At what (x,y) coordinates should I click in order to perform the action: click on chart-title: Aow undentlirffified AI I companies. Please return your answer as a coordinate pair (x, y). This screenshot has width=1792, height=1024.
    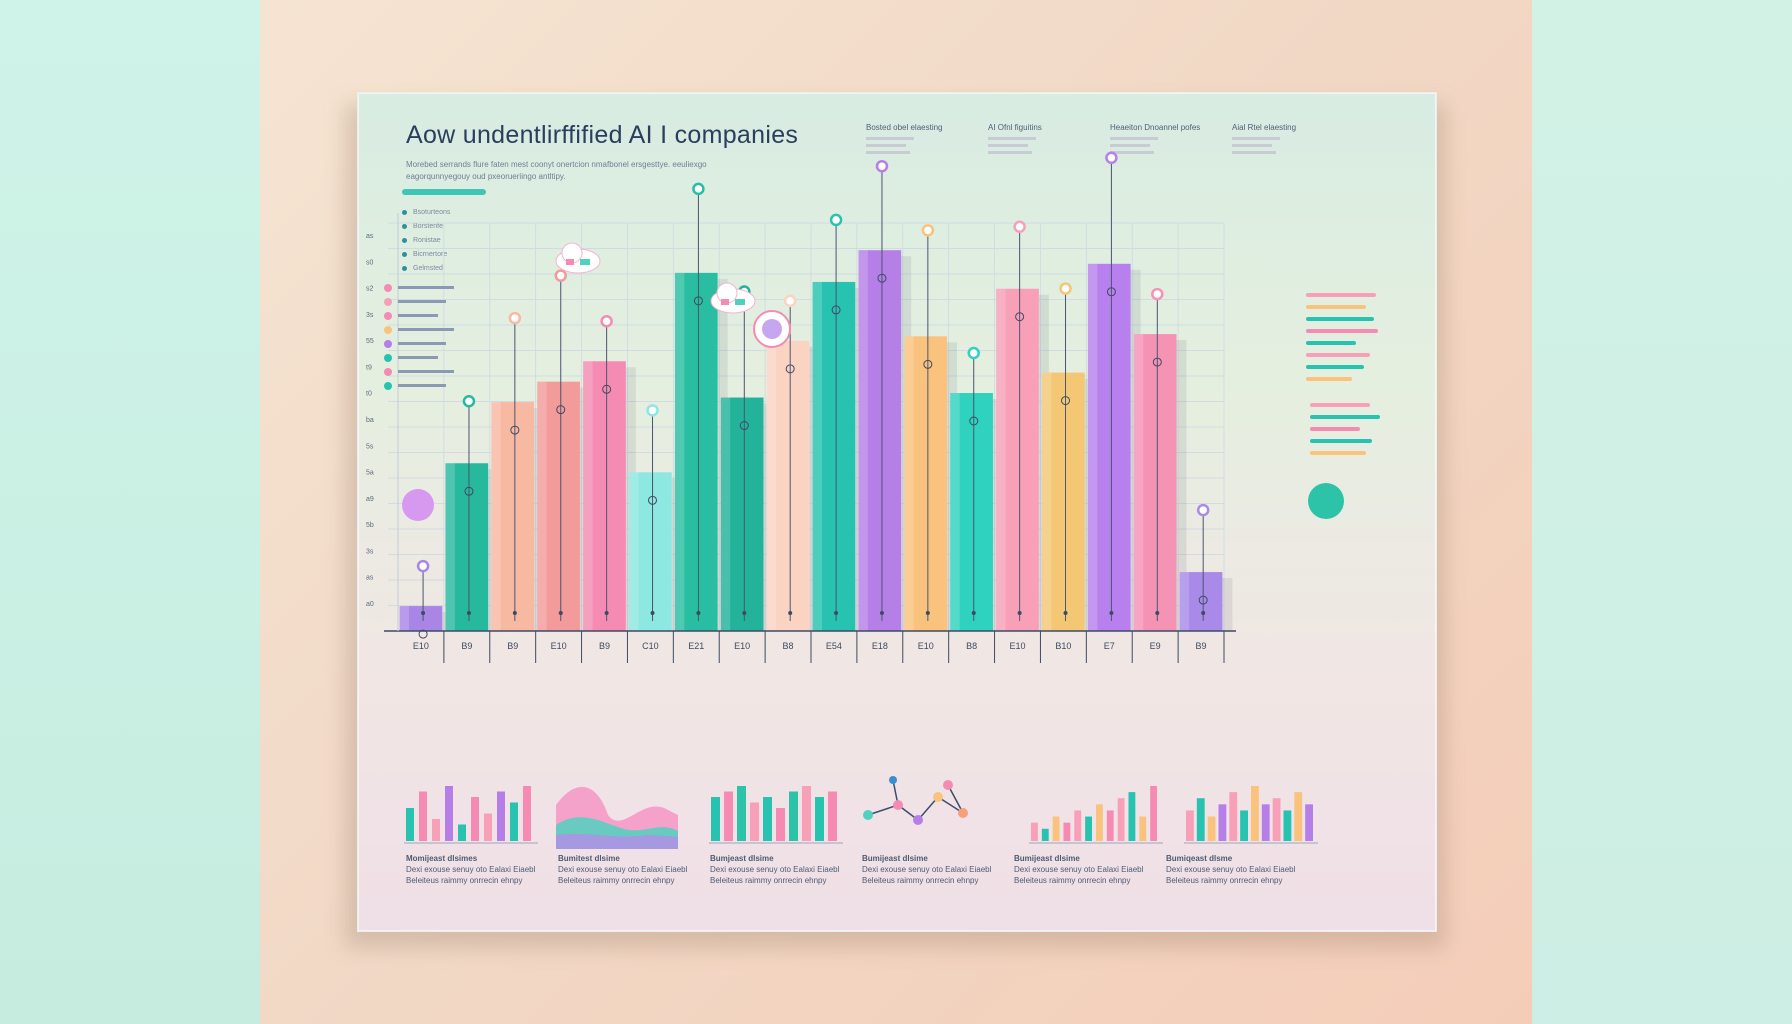
    Looking at the image, I should click on (602, 135).